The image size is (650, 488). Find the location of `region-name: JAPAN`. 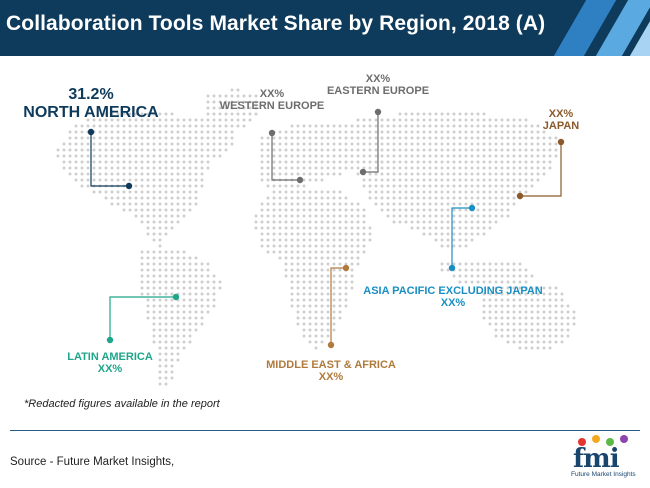

region-name: JAPAN is located at coordinates (561, 126).